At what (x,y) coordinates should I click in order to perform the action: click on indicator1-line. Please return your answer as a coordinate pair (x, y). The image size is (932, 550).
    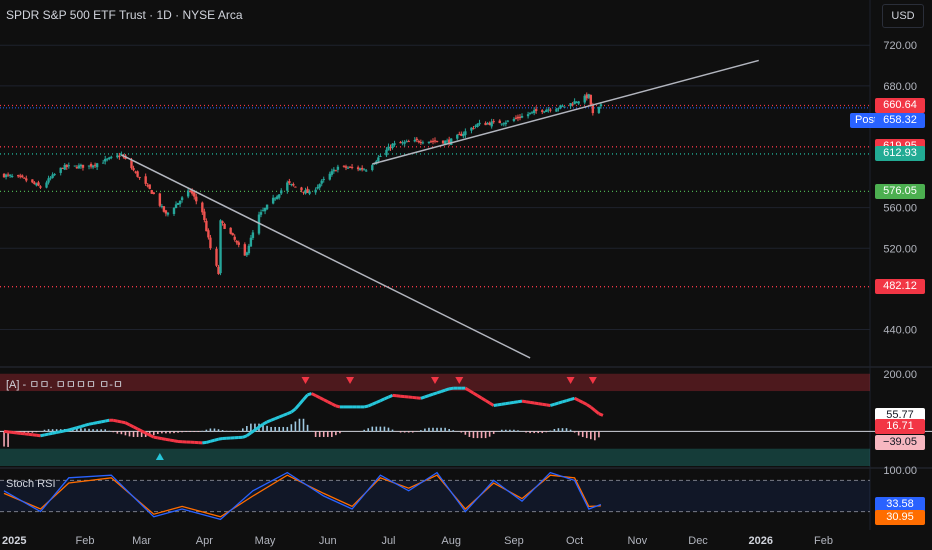
    Looking at the image, I should click on (303, 415).